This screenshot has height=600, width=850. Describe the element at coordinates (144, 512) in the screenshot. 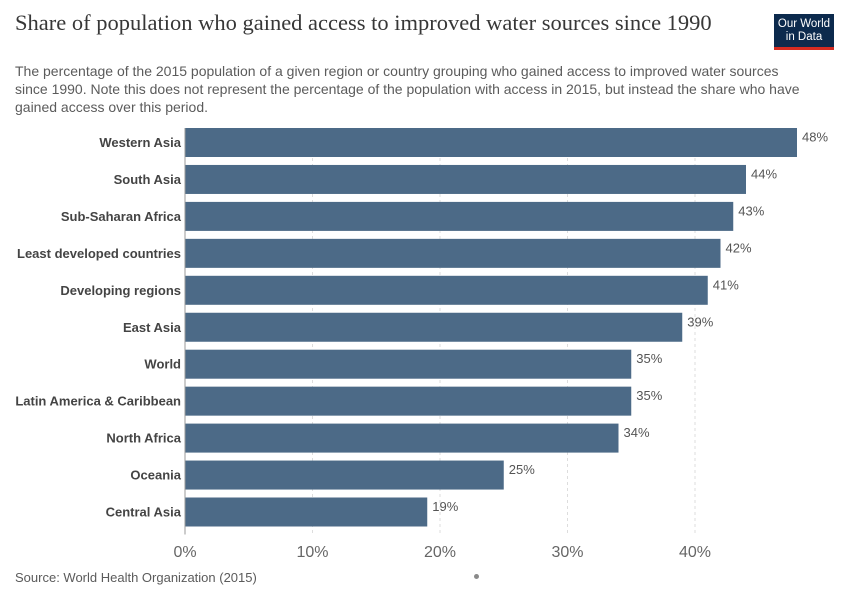

I see `category-label: Central Asia` at that location.